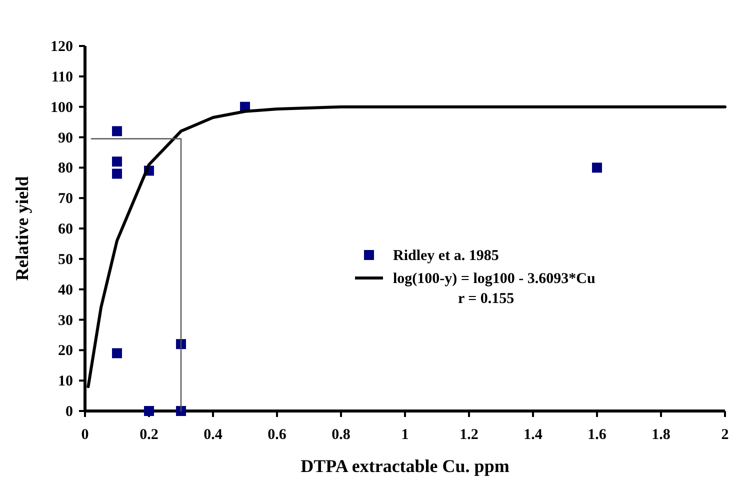  What do you see at coordinates (405, 466) in the screenshot?
I see `x-axis-title: DTPA extractable Cu. ppm` at bounding box center [405, 466].